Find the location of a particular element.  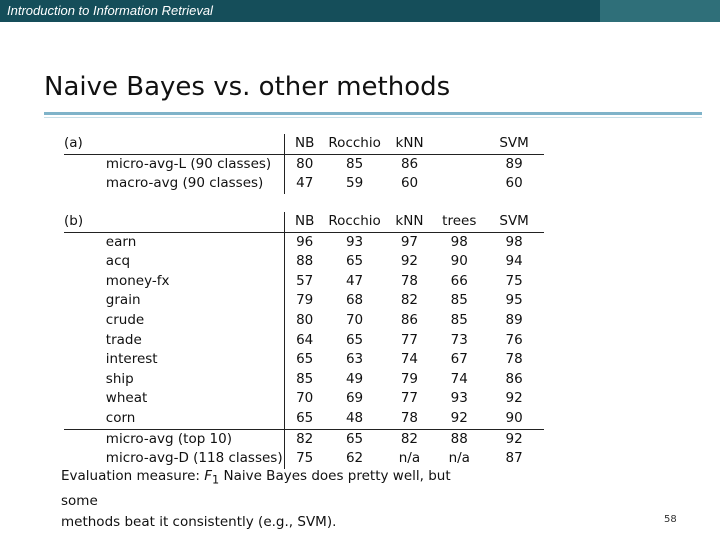

title-rule-thin is located at coordinates (373, 117).